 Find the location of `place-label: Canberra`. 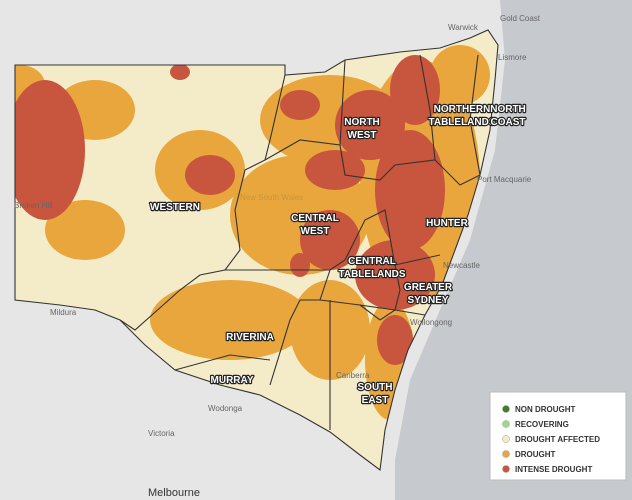

place-label: Canberra is located at coordinates (353, 375).